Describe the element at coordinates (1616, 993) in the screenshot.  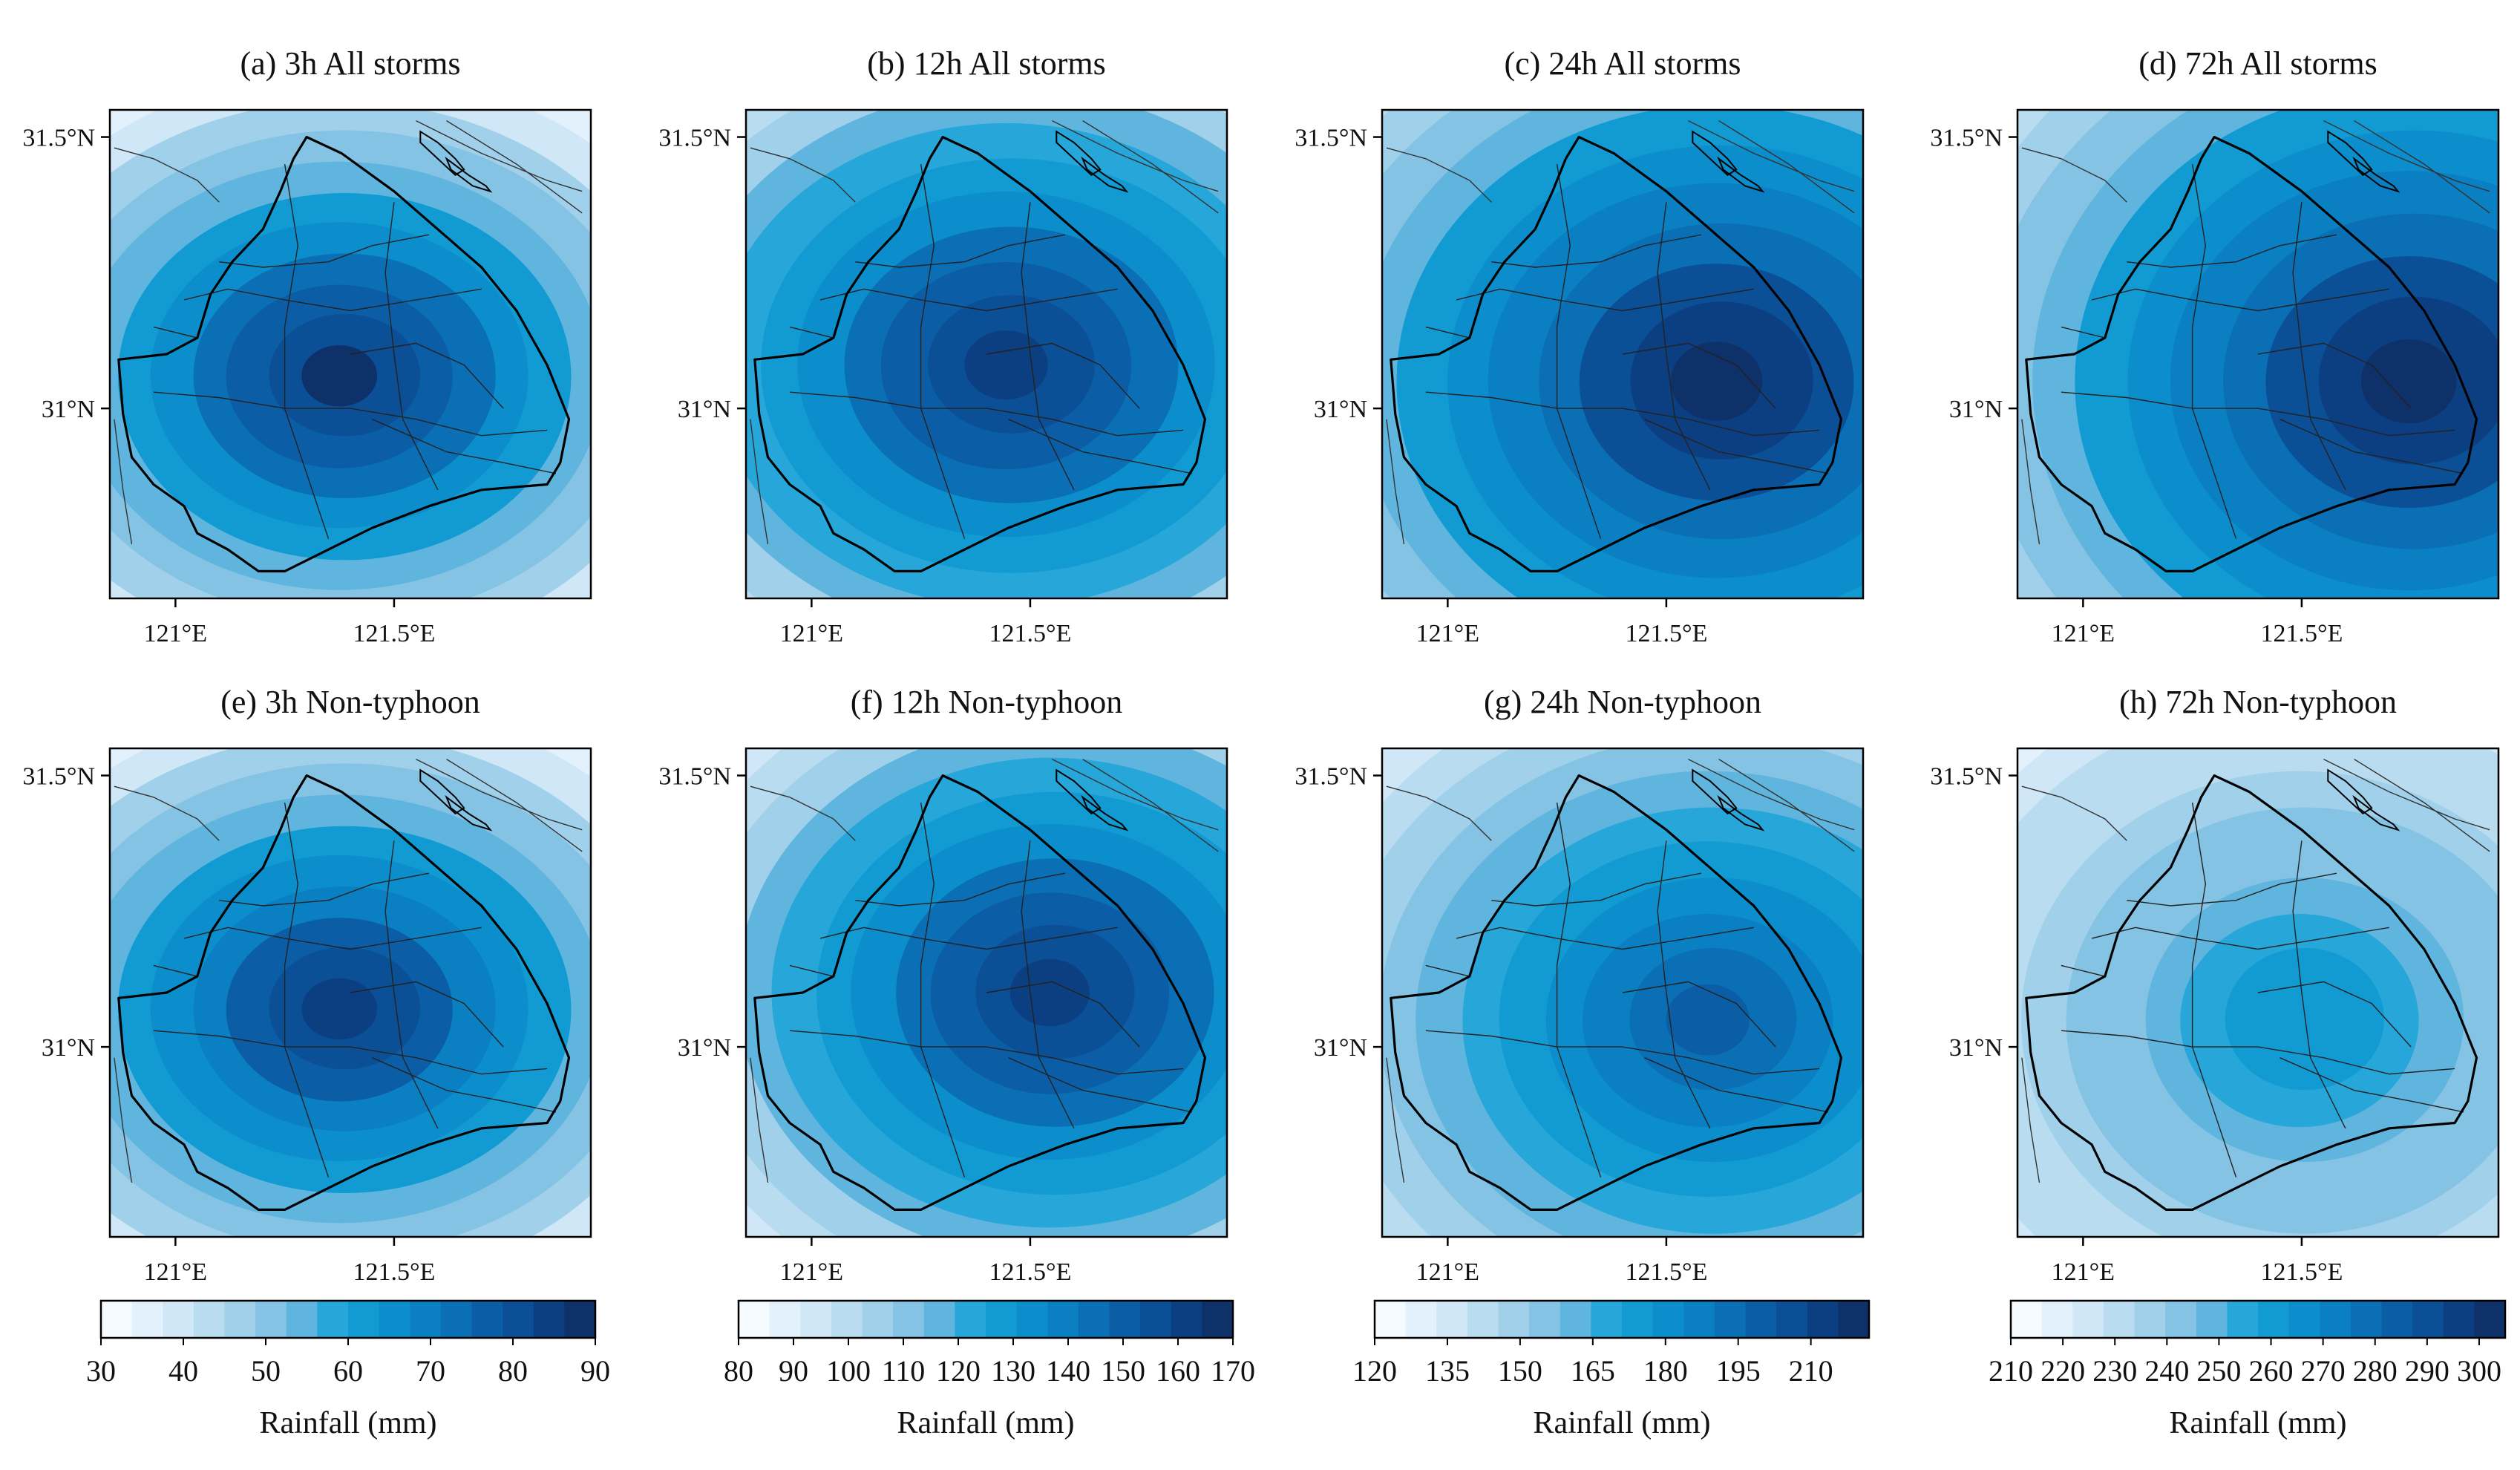
I see `shanghai-outline` at that location.